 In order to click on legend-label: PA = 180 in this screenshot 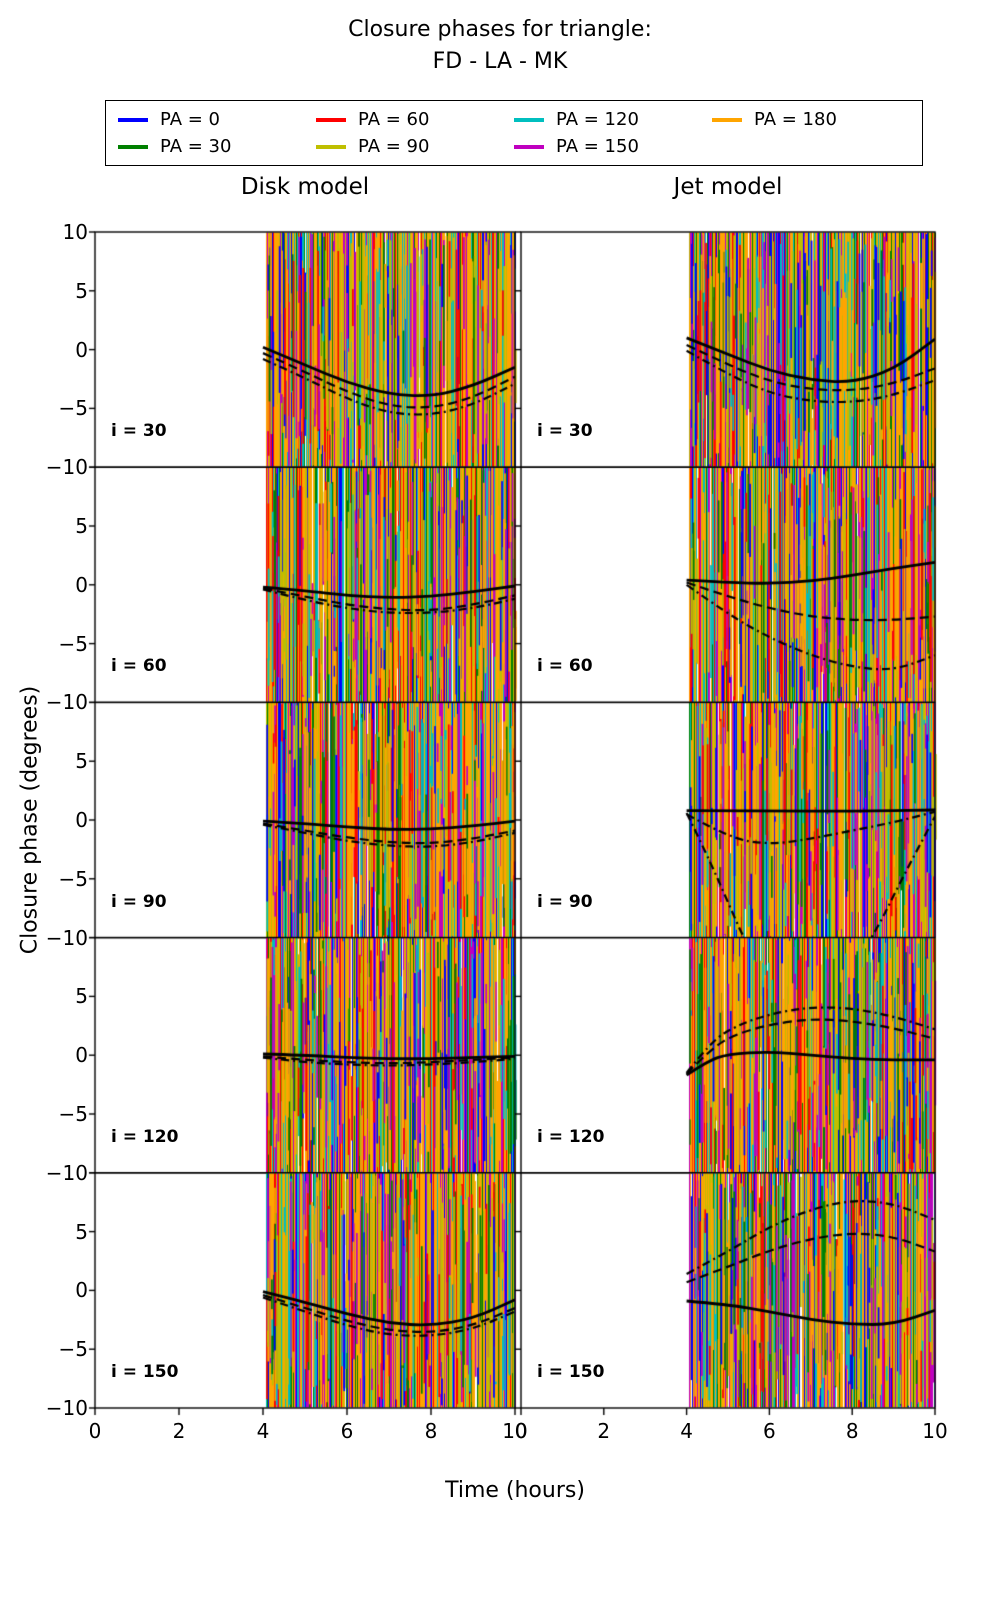, I will do `click(795, 119)`.